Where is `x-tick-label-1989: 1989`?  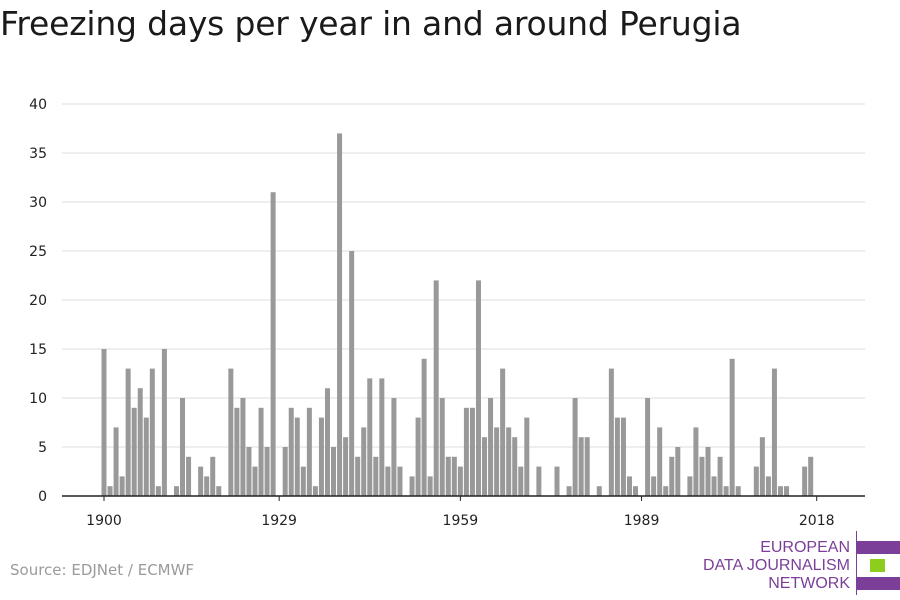
x-tick-label-1989: 1989 is located at coordinates (642, 521).